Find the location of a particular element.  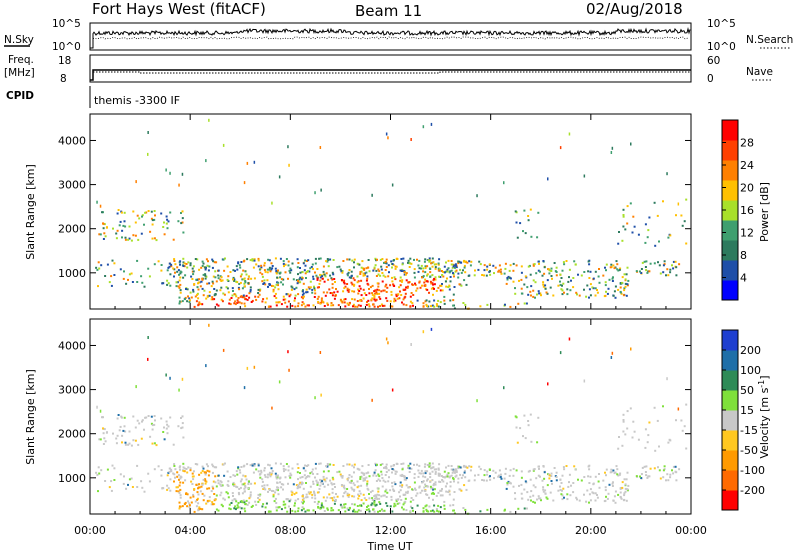

nsky-noise-trace is located at coordinates (390, 38).